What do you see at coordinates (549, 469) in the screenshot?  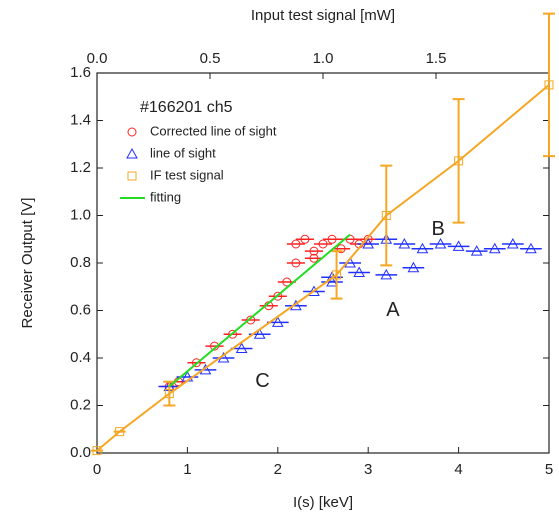 I see `x-tick-label: 5` at bounding box center [549, 469].